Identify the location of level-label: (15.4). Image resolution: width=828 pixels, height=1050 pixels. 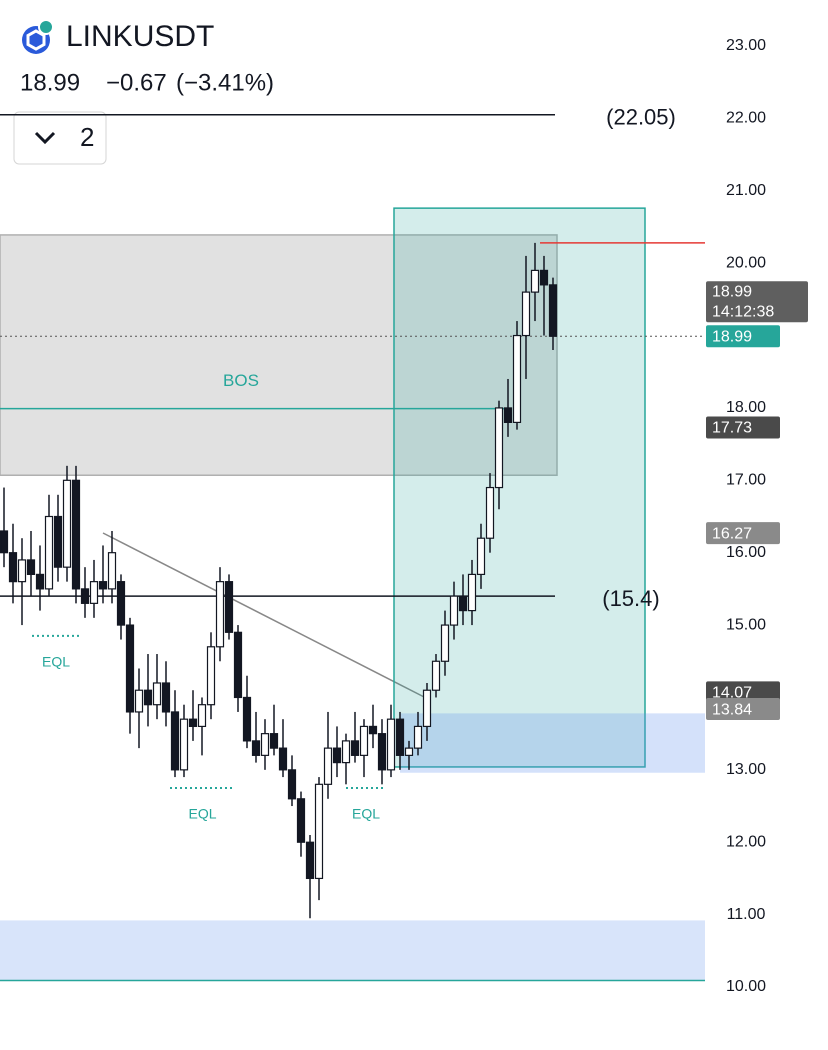
(630, 598).